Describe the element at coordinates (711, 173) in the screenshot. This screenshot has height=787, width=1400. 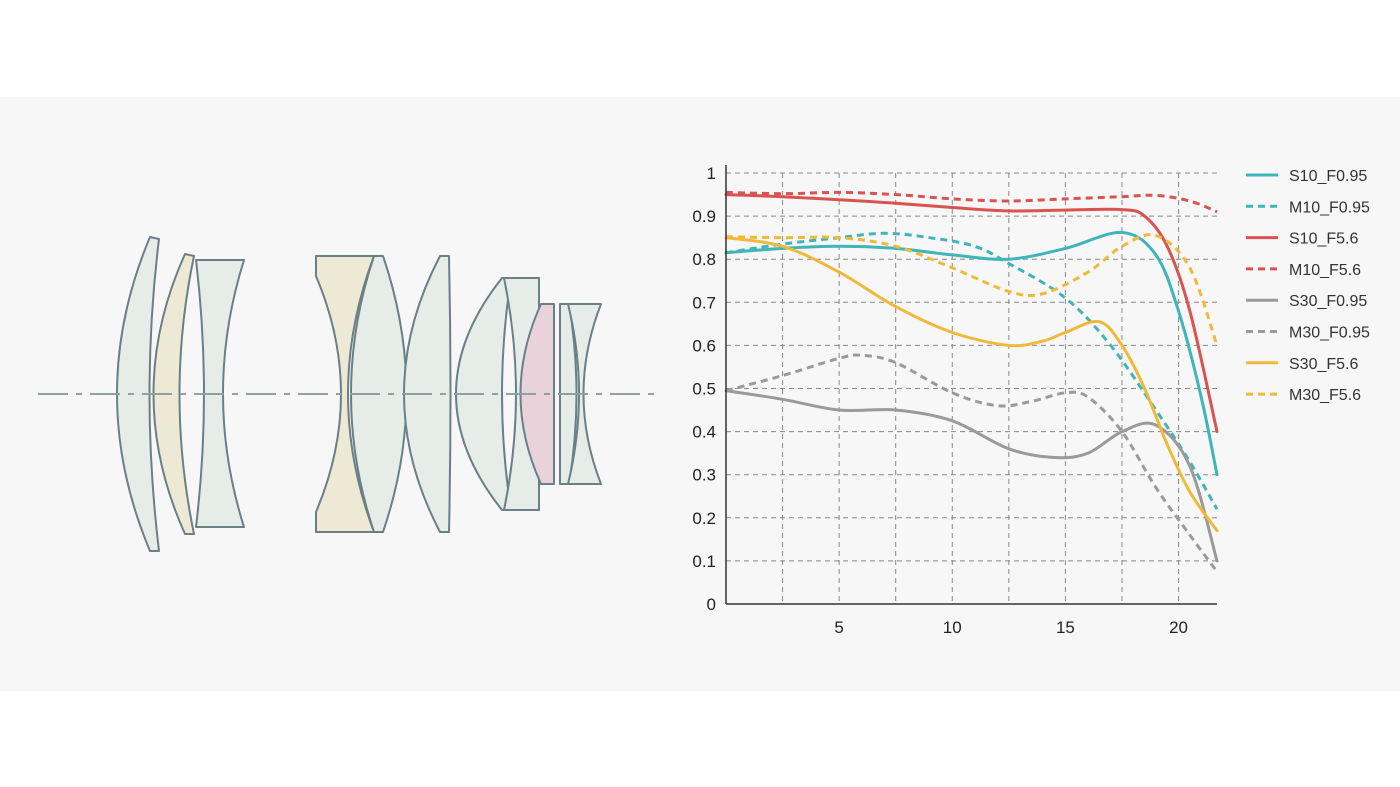
I see `y-tick-label: 1` at that location.